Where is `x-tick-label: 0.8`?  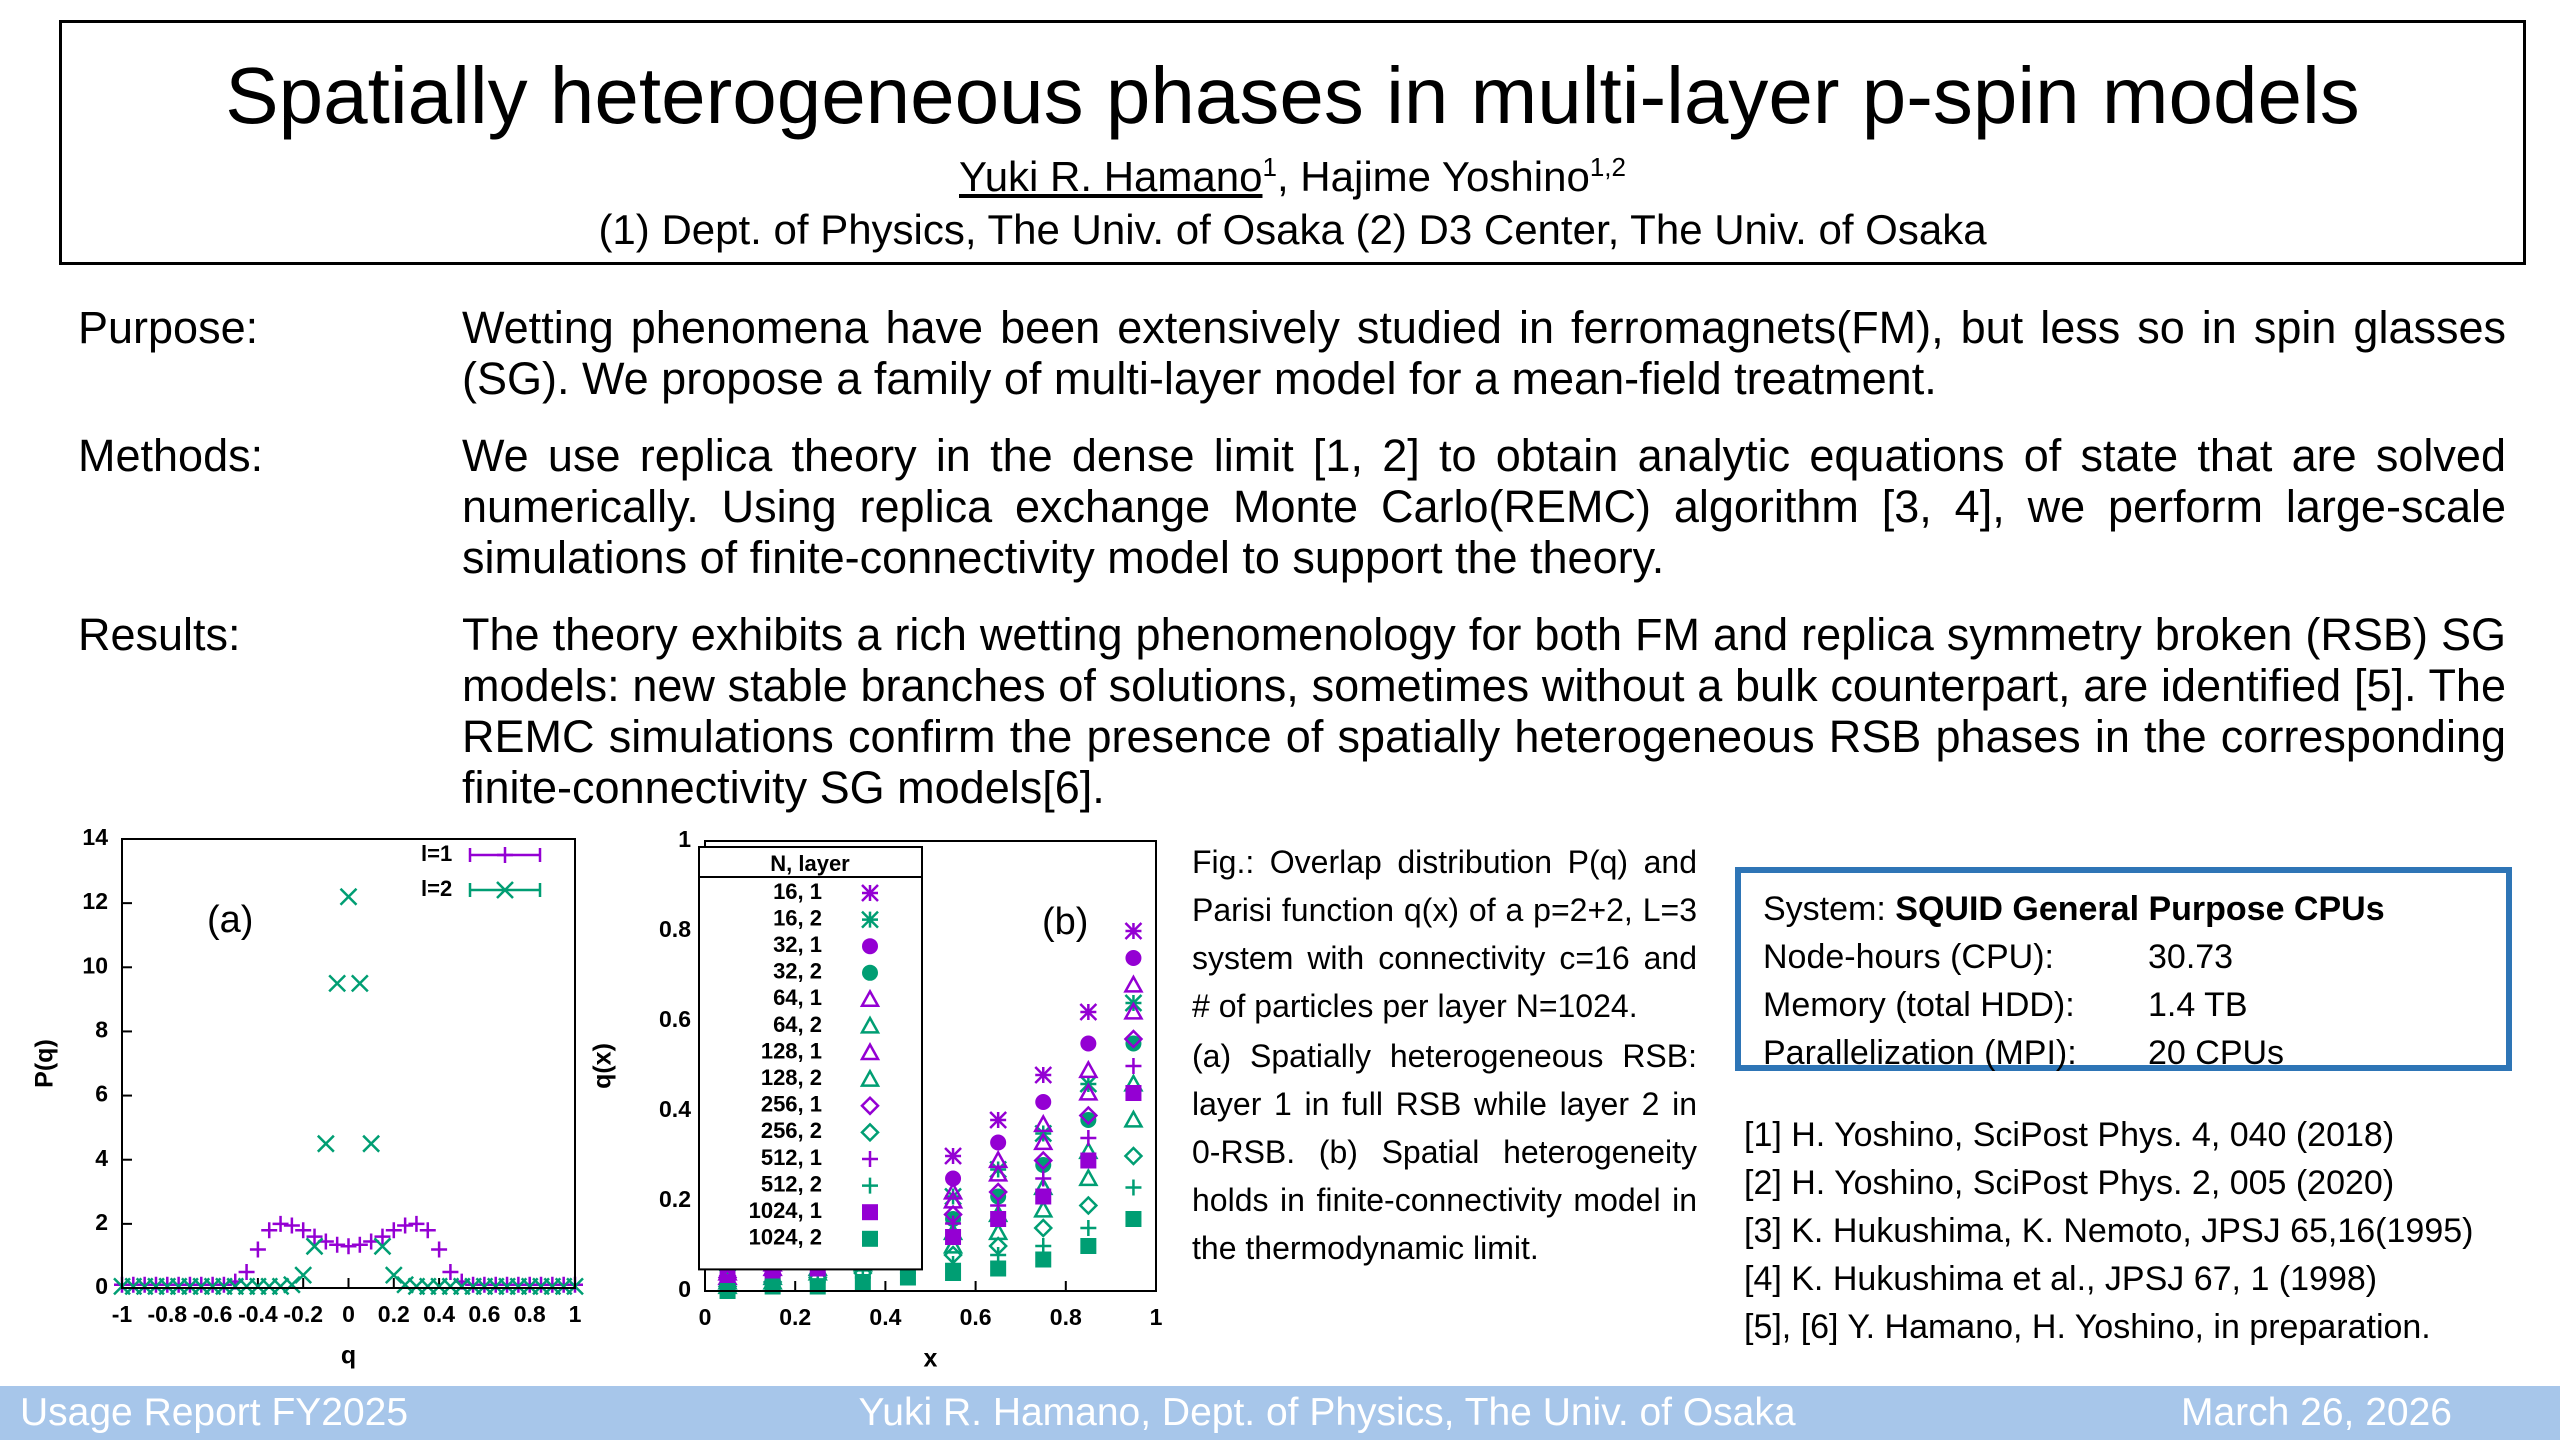
x-tick-label: 0.8 is located at coordinates (530, 1314).